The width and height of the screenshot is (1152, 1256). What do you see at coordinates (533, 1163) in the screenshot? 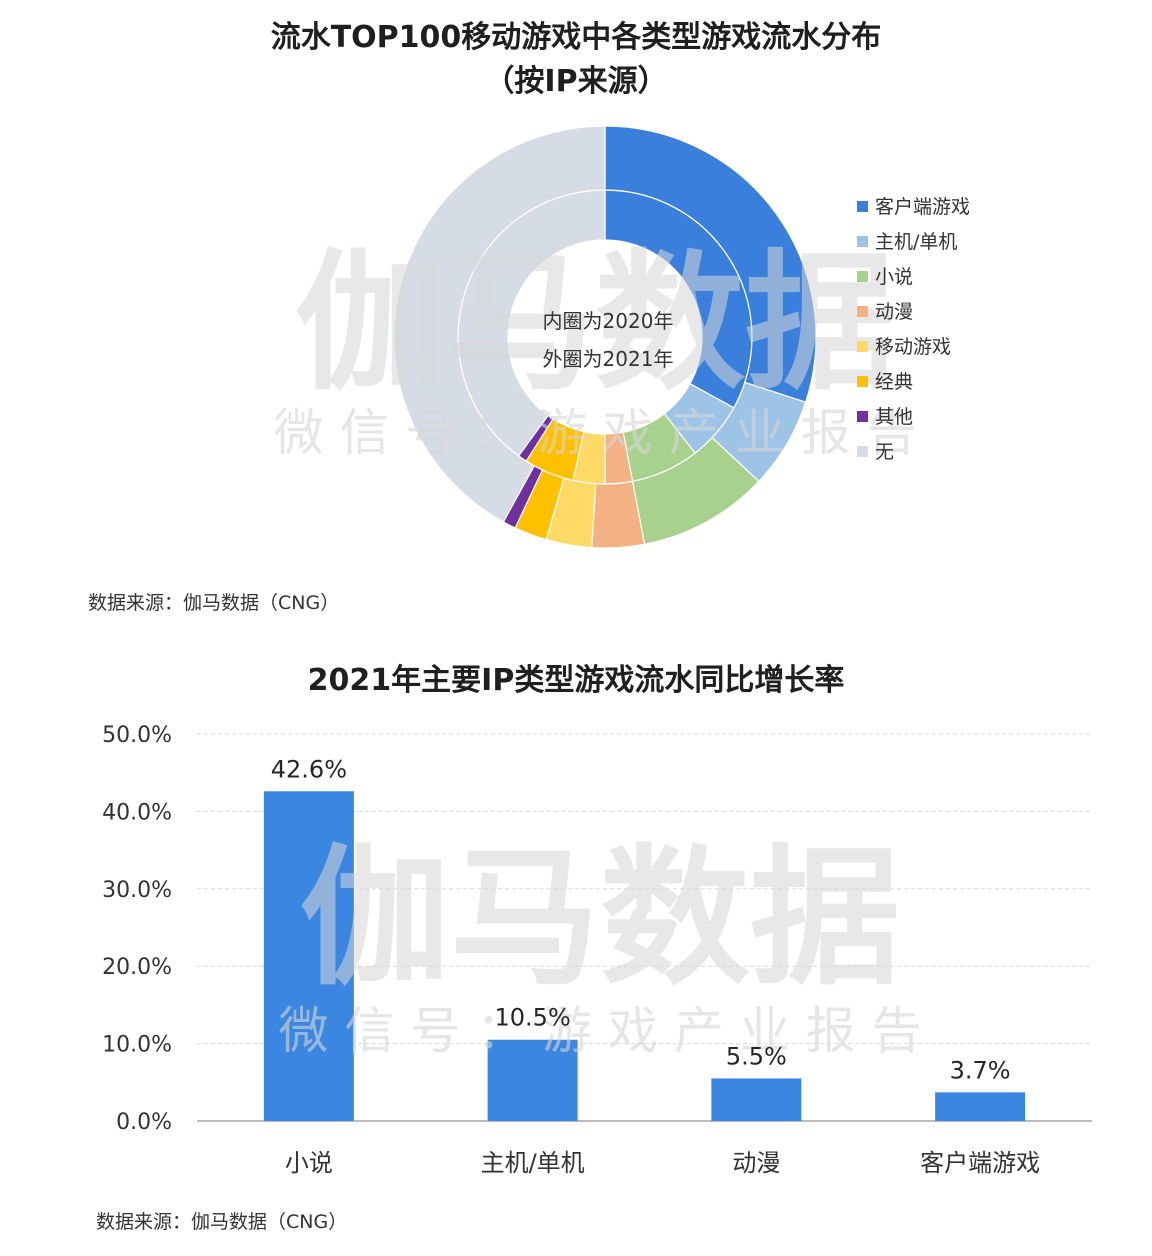
I see `x-category-label-1: 主机/单机` at bounding box center [533, 1163].